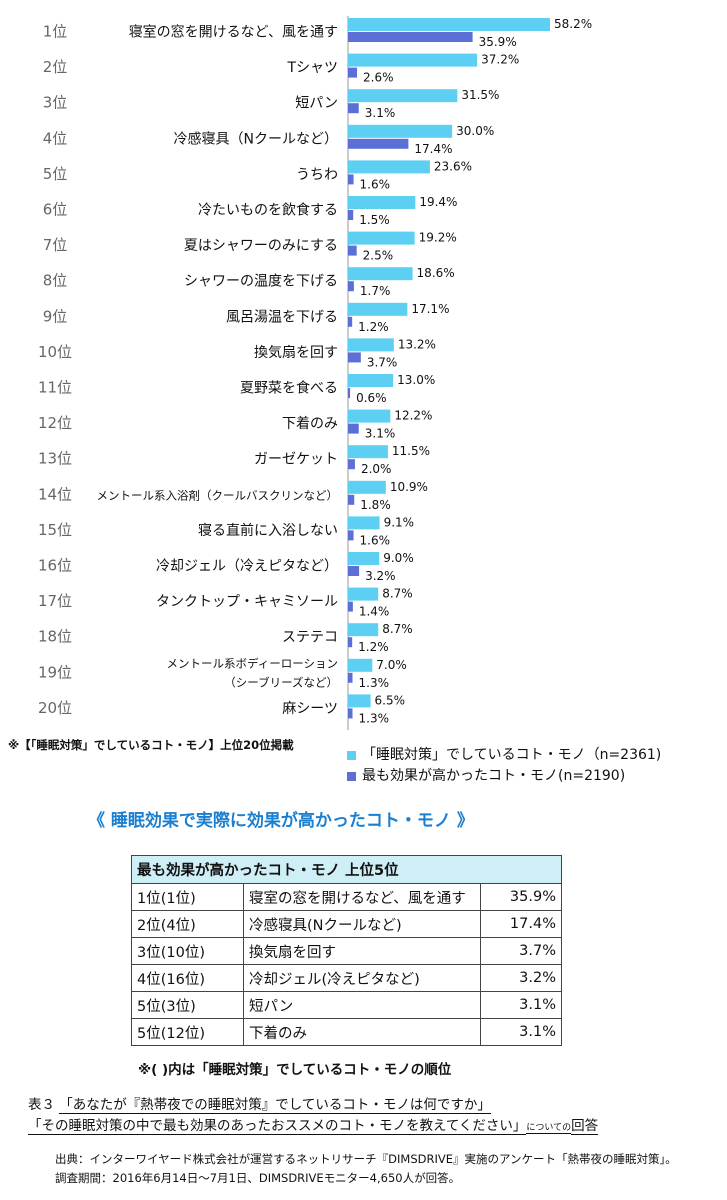  What do you see at coordinates (282, 316) in the screenshot?
I see `category-label: 風呂湯温を下げる` at bounding box center [282, 316].